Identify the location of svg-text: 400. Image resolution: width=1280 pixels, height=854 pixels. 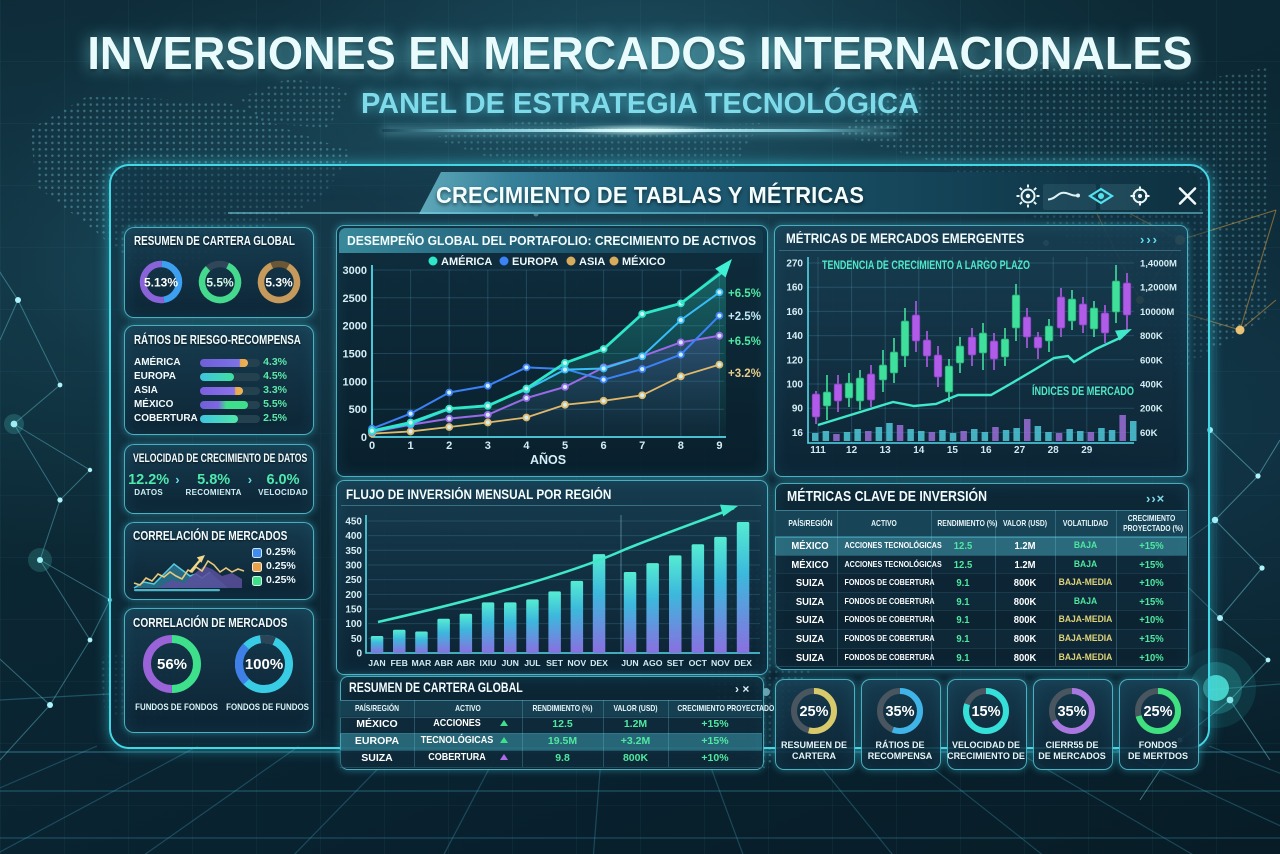
(353, 536).